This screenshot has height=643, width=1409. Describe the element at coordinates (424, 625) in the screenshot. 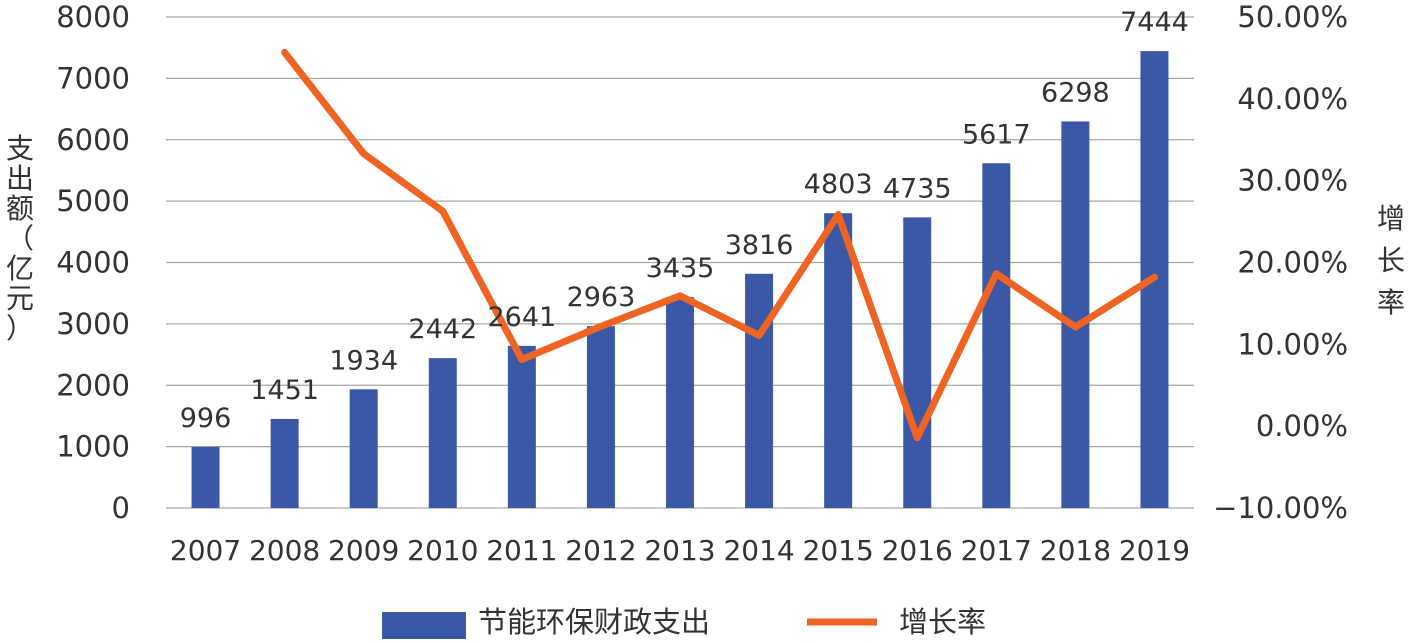

I see `legend-bar-swatch` at that location.